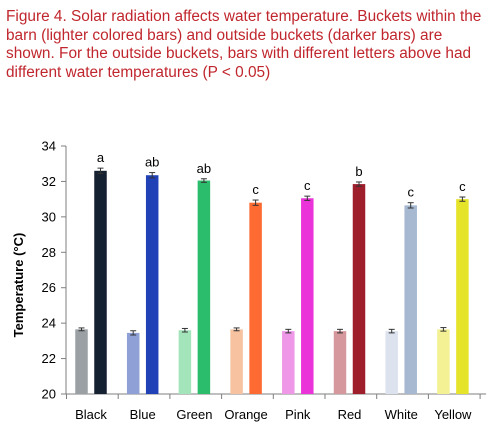  What do you see at coordinates (18, 285) in the screenshot?
I see `y-axis-label: Temperature (°C)` at bounding box center [18, 285].